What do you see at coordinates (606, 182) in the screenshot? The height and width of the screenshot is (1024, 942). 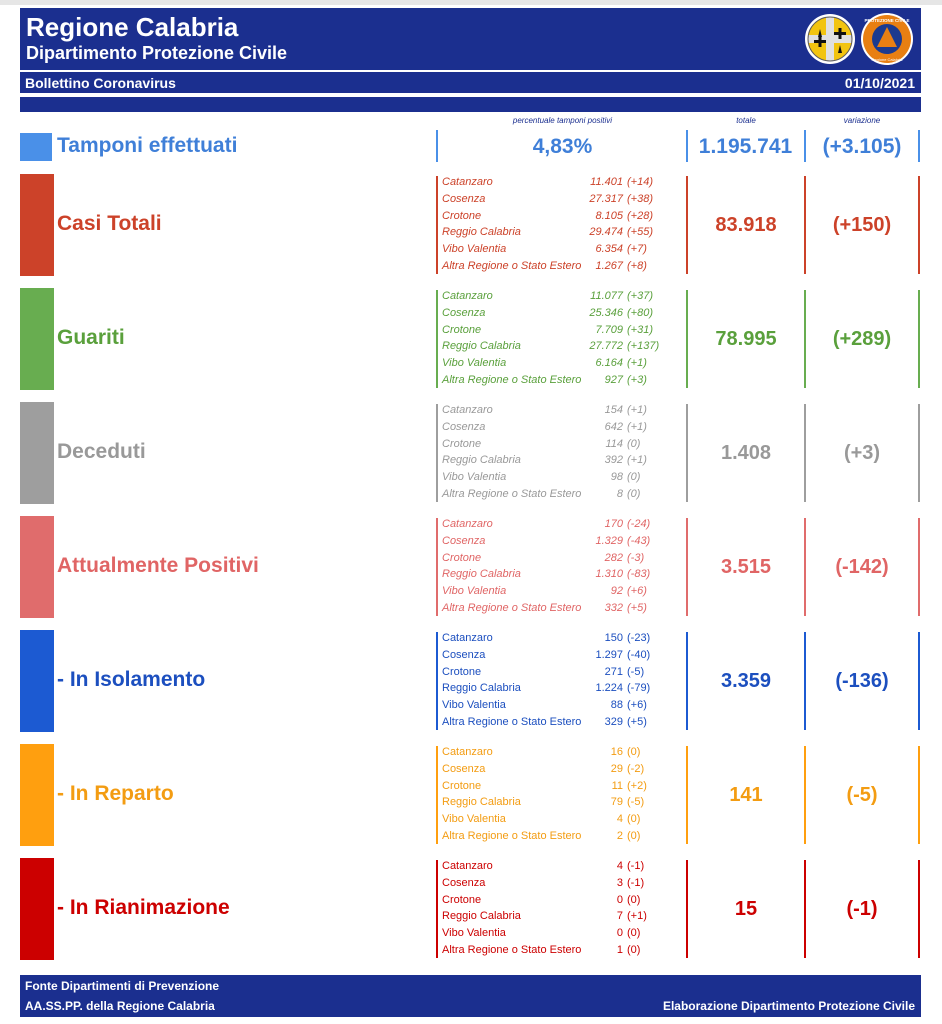 I see `province-value: 11.401` at bounding box center [606, 182].